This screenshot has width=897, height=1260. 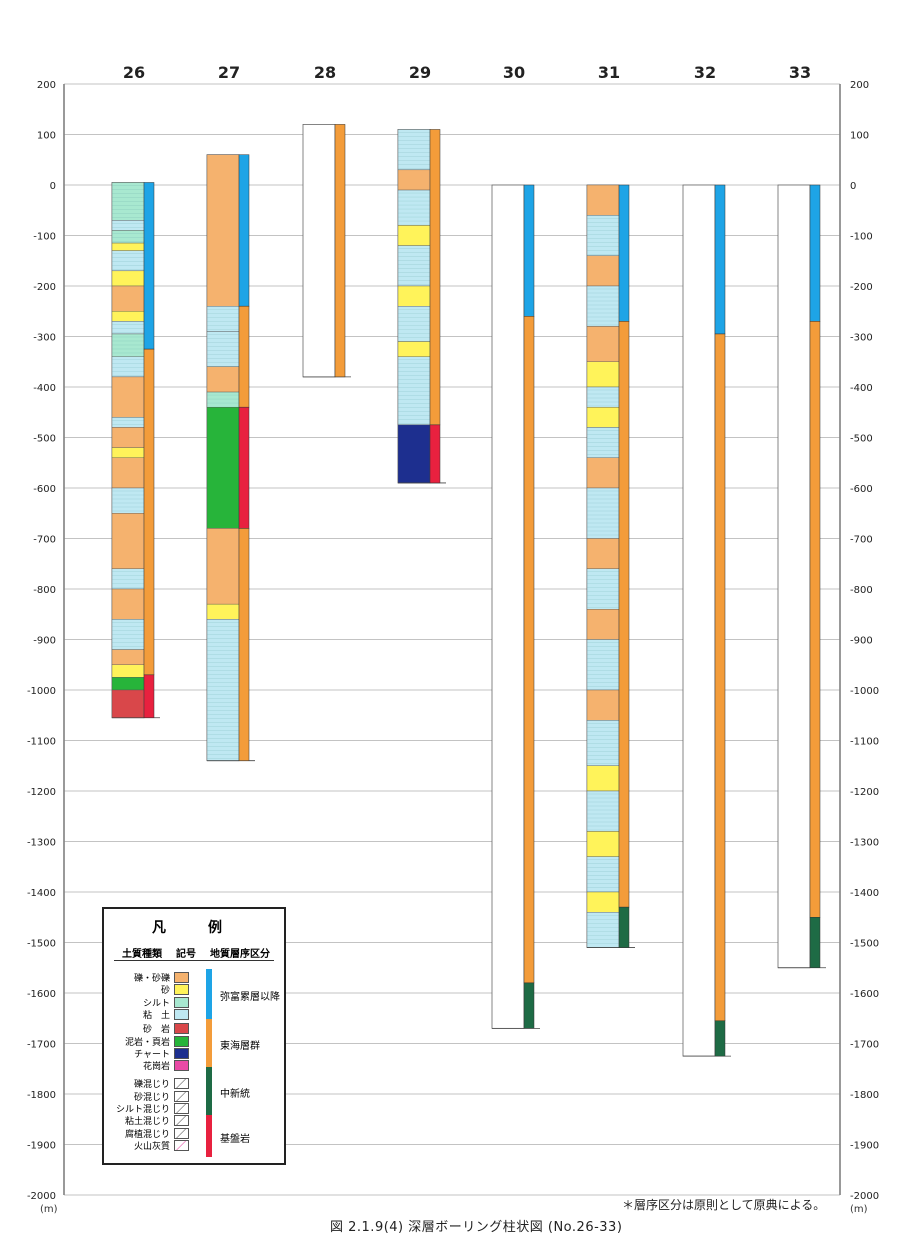 I want to click on tick-label-right: -100, so click(x=861, y=237).